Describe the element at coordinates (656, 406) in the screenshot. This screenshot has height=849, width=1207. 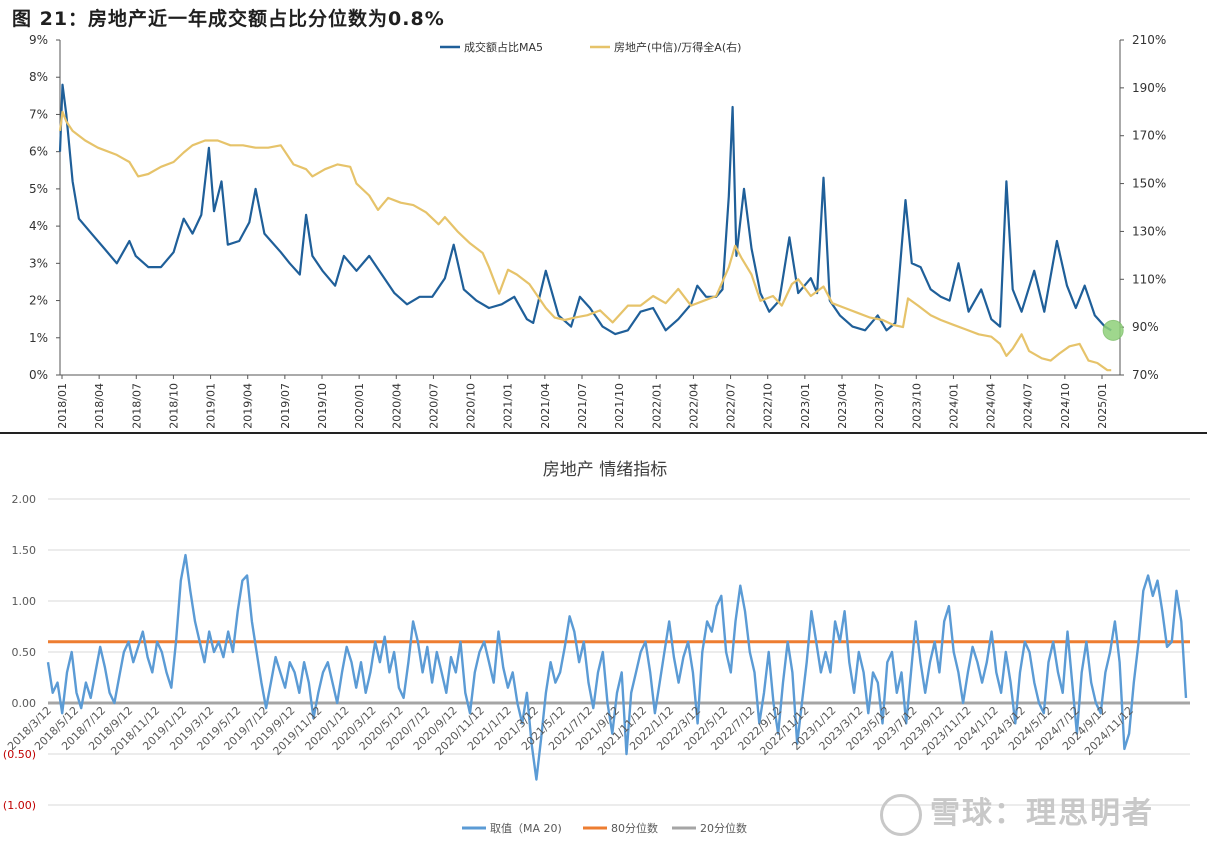
I see `x-tick-label: 2022/01` at that location.